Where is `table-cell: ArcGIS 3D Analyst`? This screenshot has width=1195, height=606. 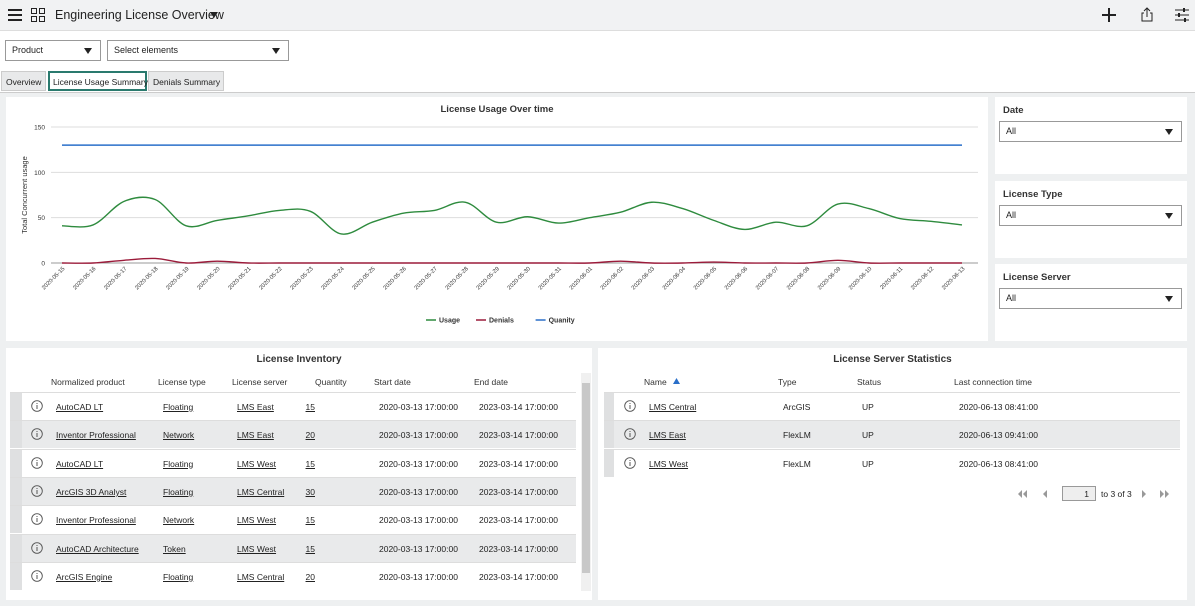
table-cell: ArcGIS 3D Analyst is located at coordinates (91, 491).